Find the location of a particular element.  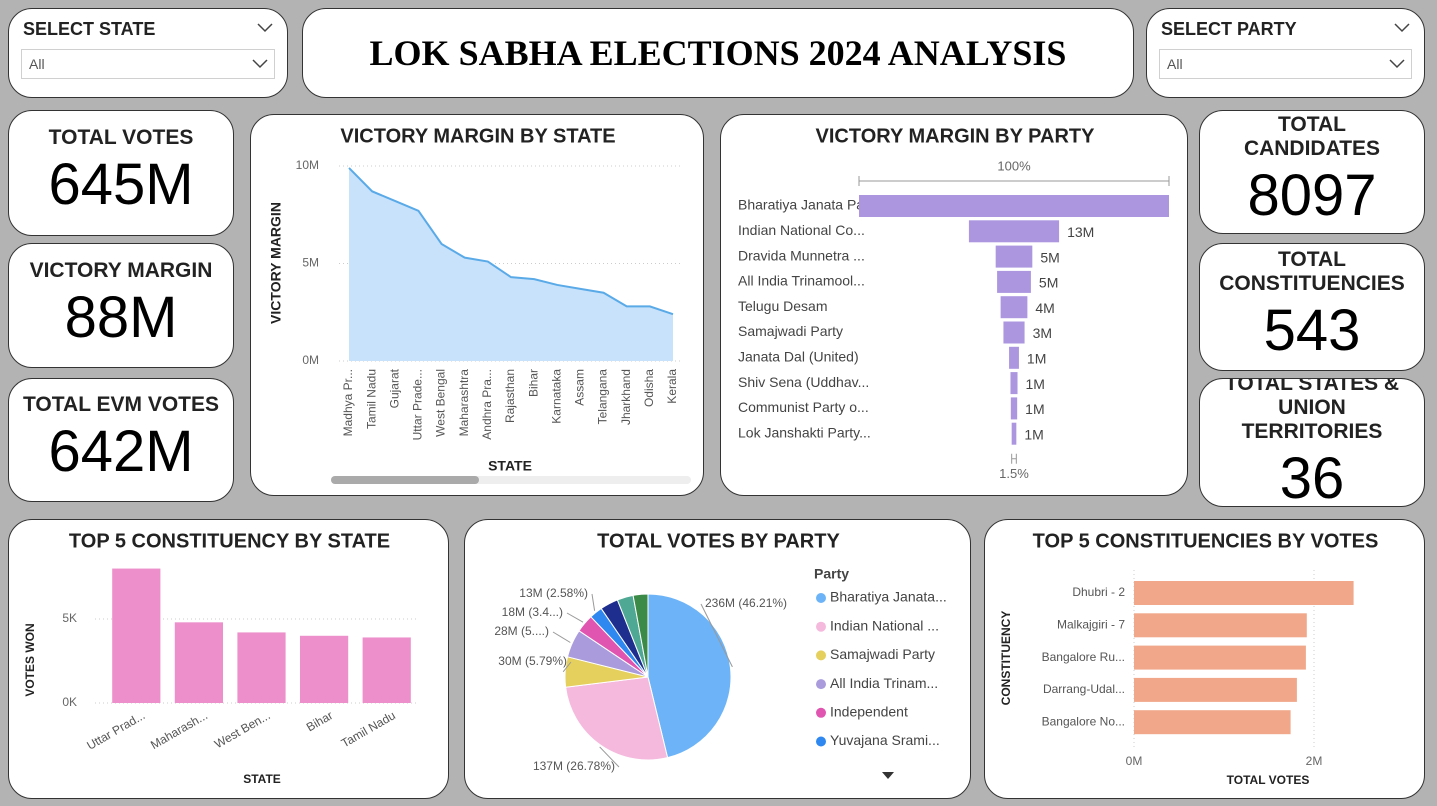

data-label: 137M (26.78%) is located at coordinates (574, 766).